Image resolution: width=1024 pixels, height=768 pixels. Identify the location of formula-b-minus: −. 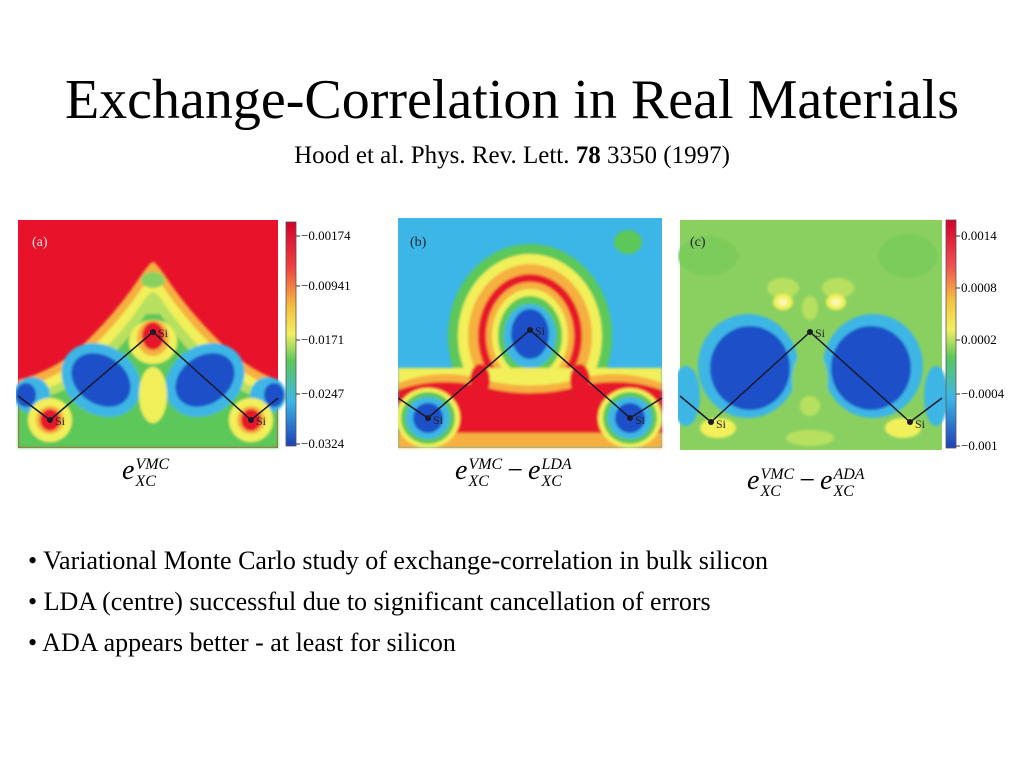
(515, 471).